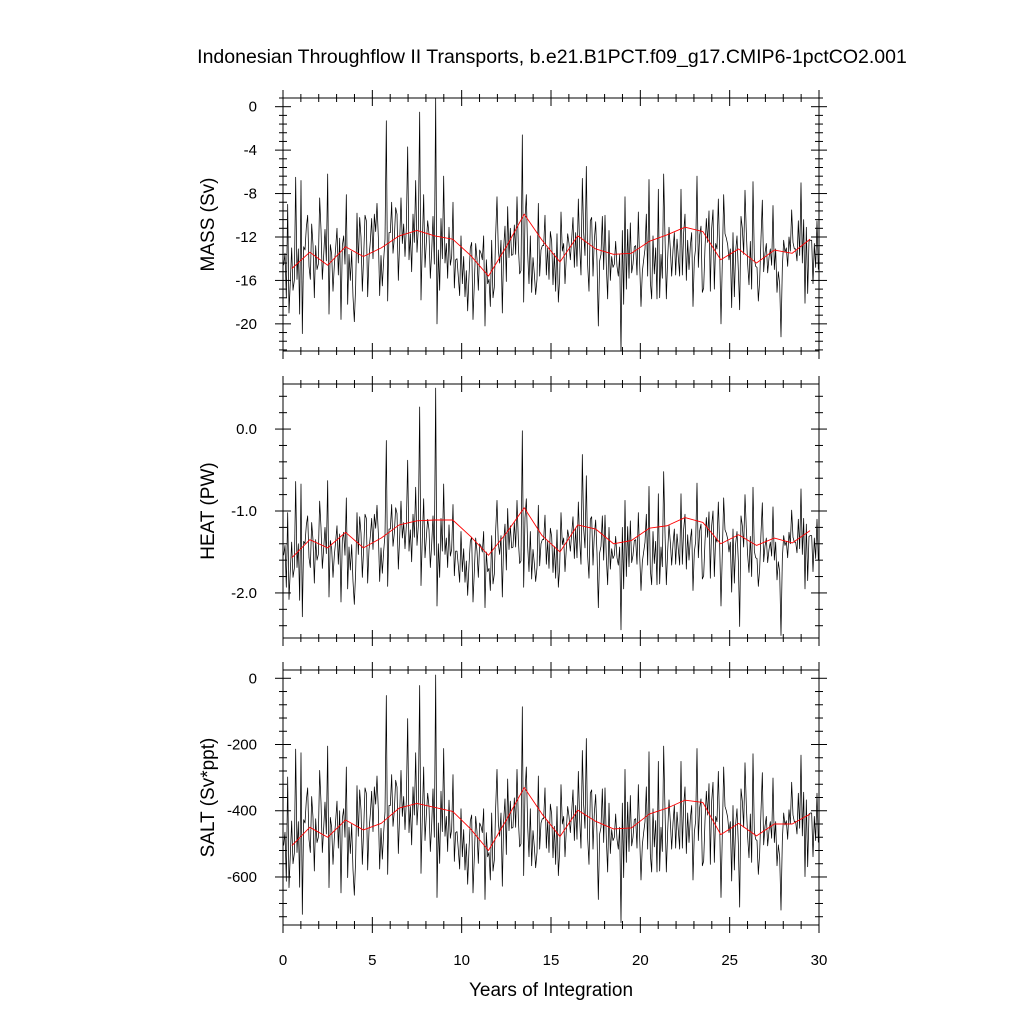 This screenshot has width=1024, height=1024. I want to click on x-axis-title: Years of Integration, so click(551, 990).